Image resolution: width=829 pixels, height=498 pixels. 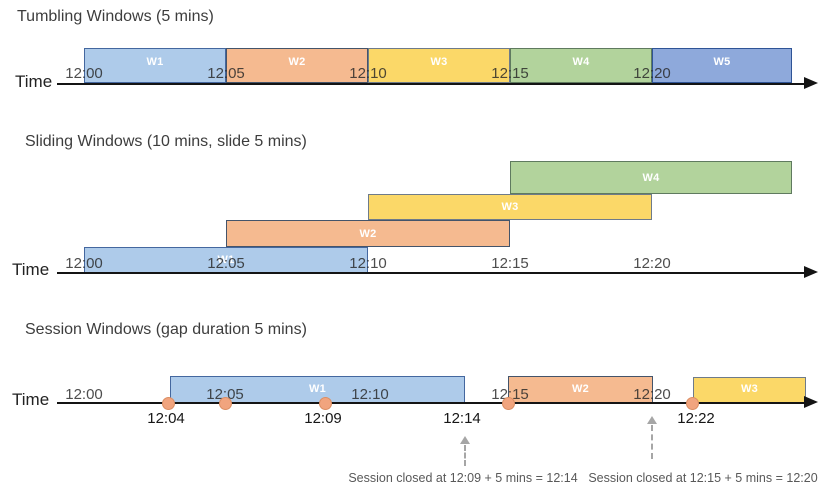 What do you see at coordinates (368, 263) in the screenshot?
I see `tick-label-sliding-2: 12:10` at bounding box center [368, 263].